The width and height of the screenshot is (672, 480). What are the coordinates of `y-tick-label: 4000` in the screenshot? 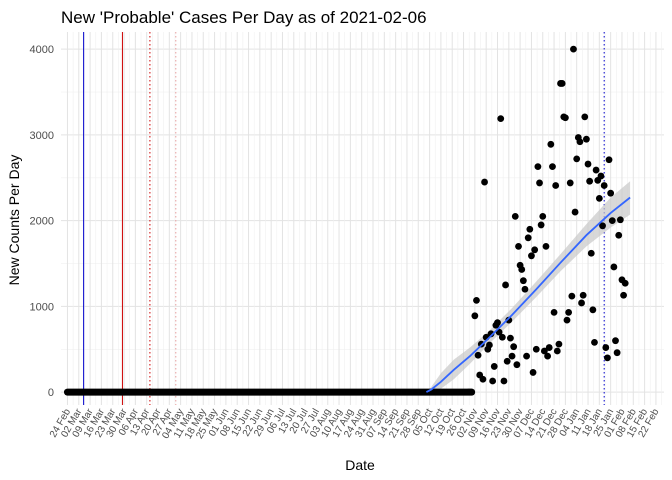 It's located at (42, 50).